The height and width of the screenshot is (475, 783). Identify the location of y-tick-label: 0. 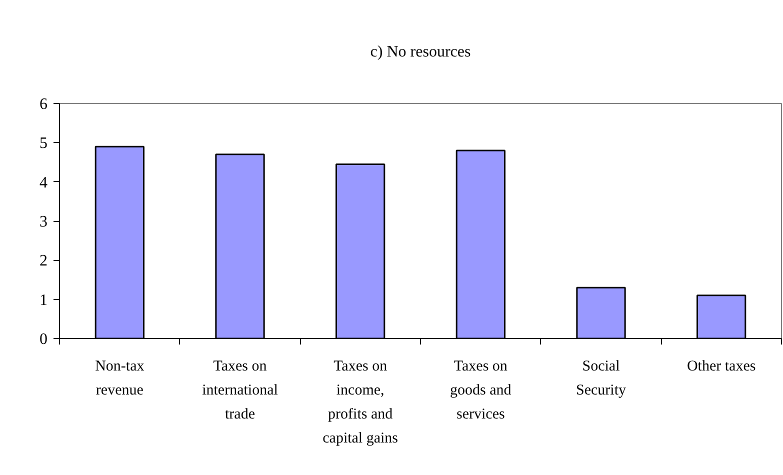
(44, 339).